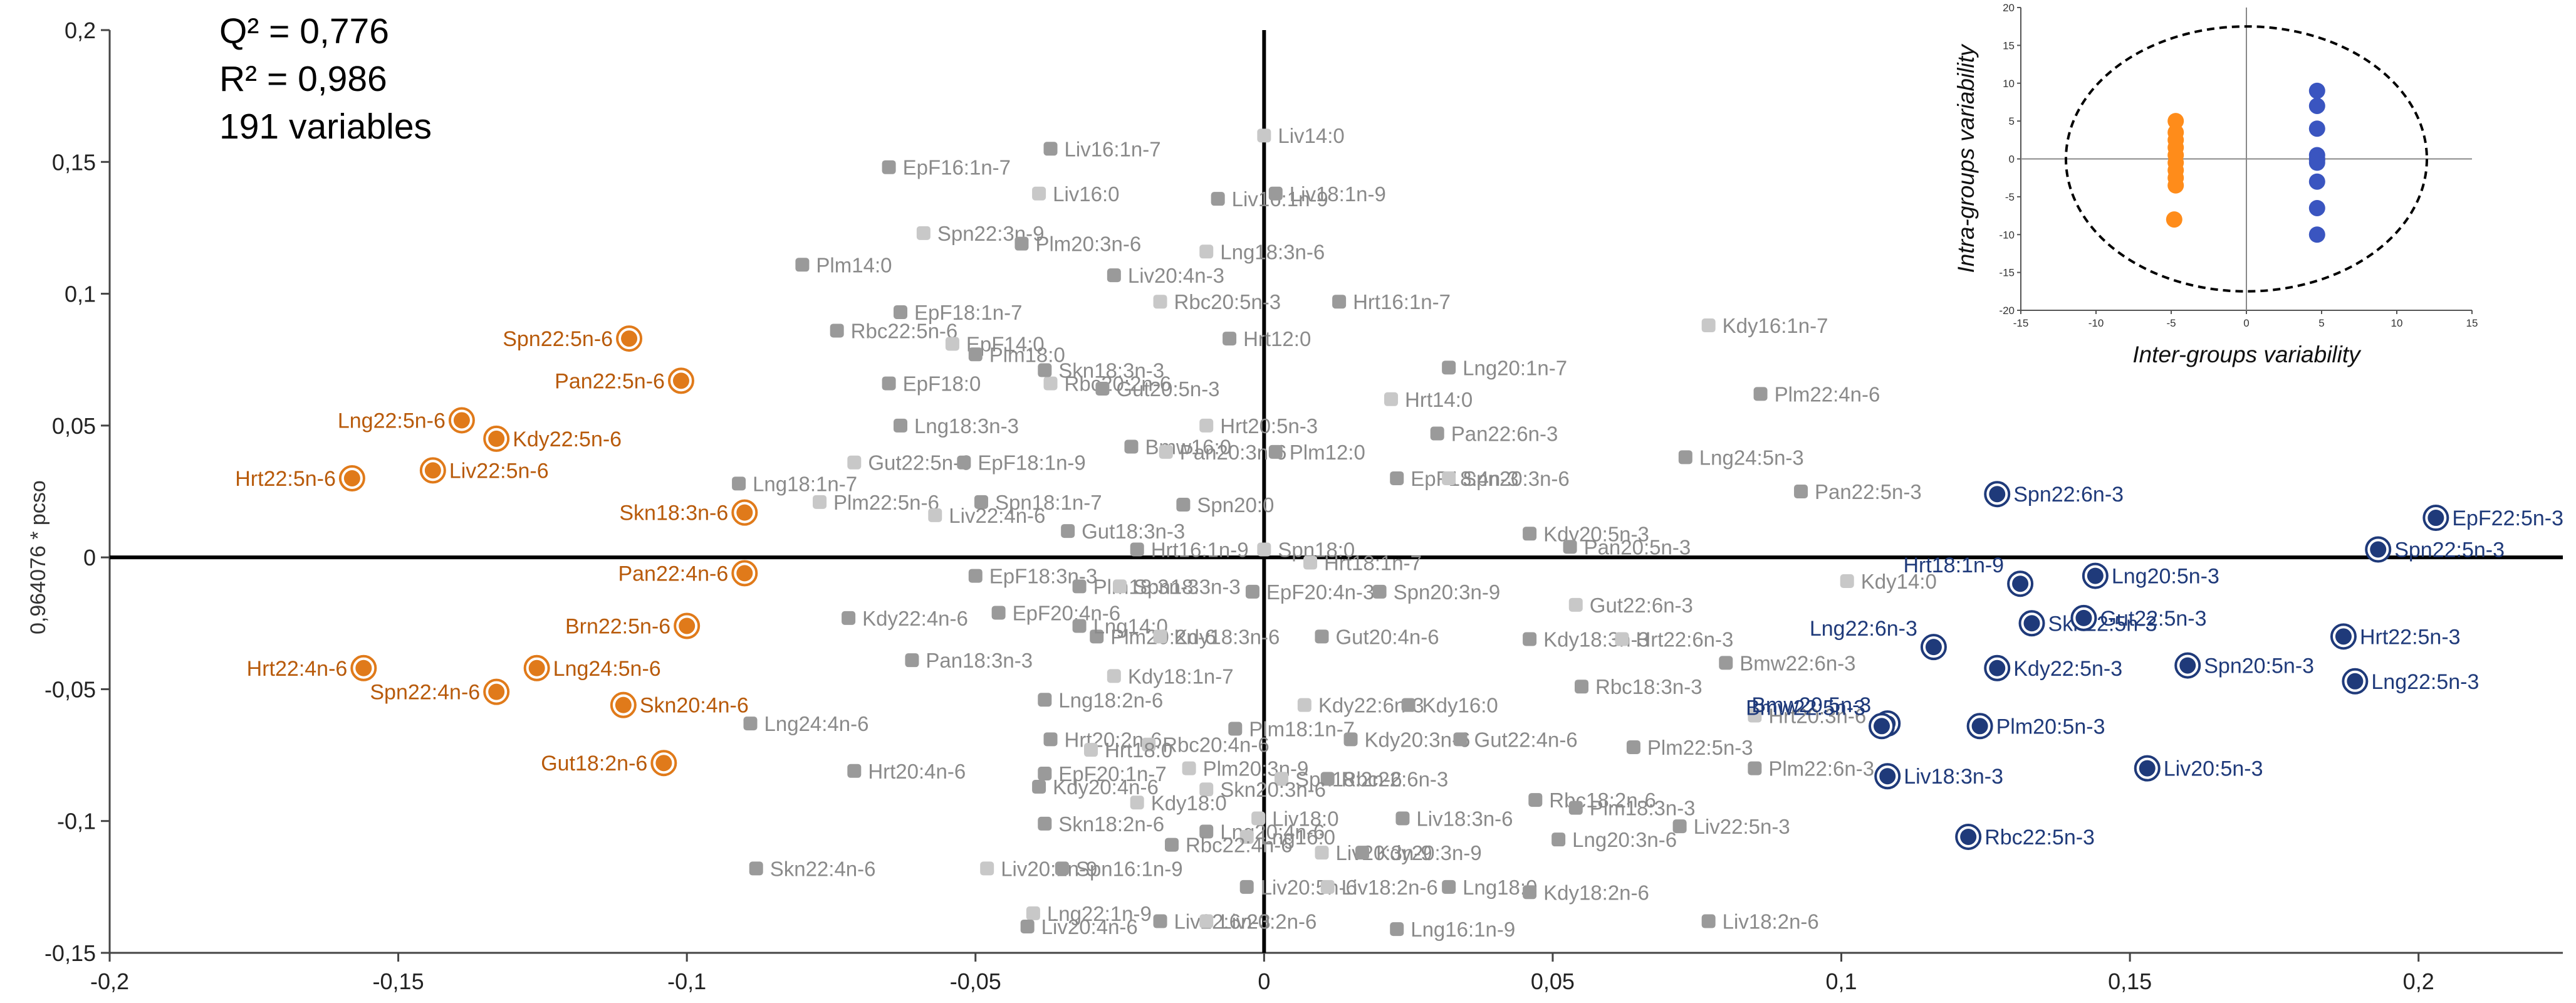 This screenshot has height=1003, width=2576. I want to click on label-plm20-3n-6: Plm20:3n-6, so click(1088, 244).